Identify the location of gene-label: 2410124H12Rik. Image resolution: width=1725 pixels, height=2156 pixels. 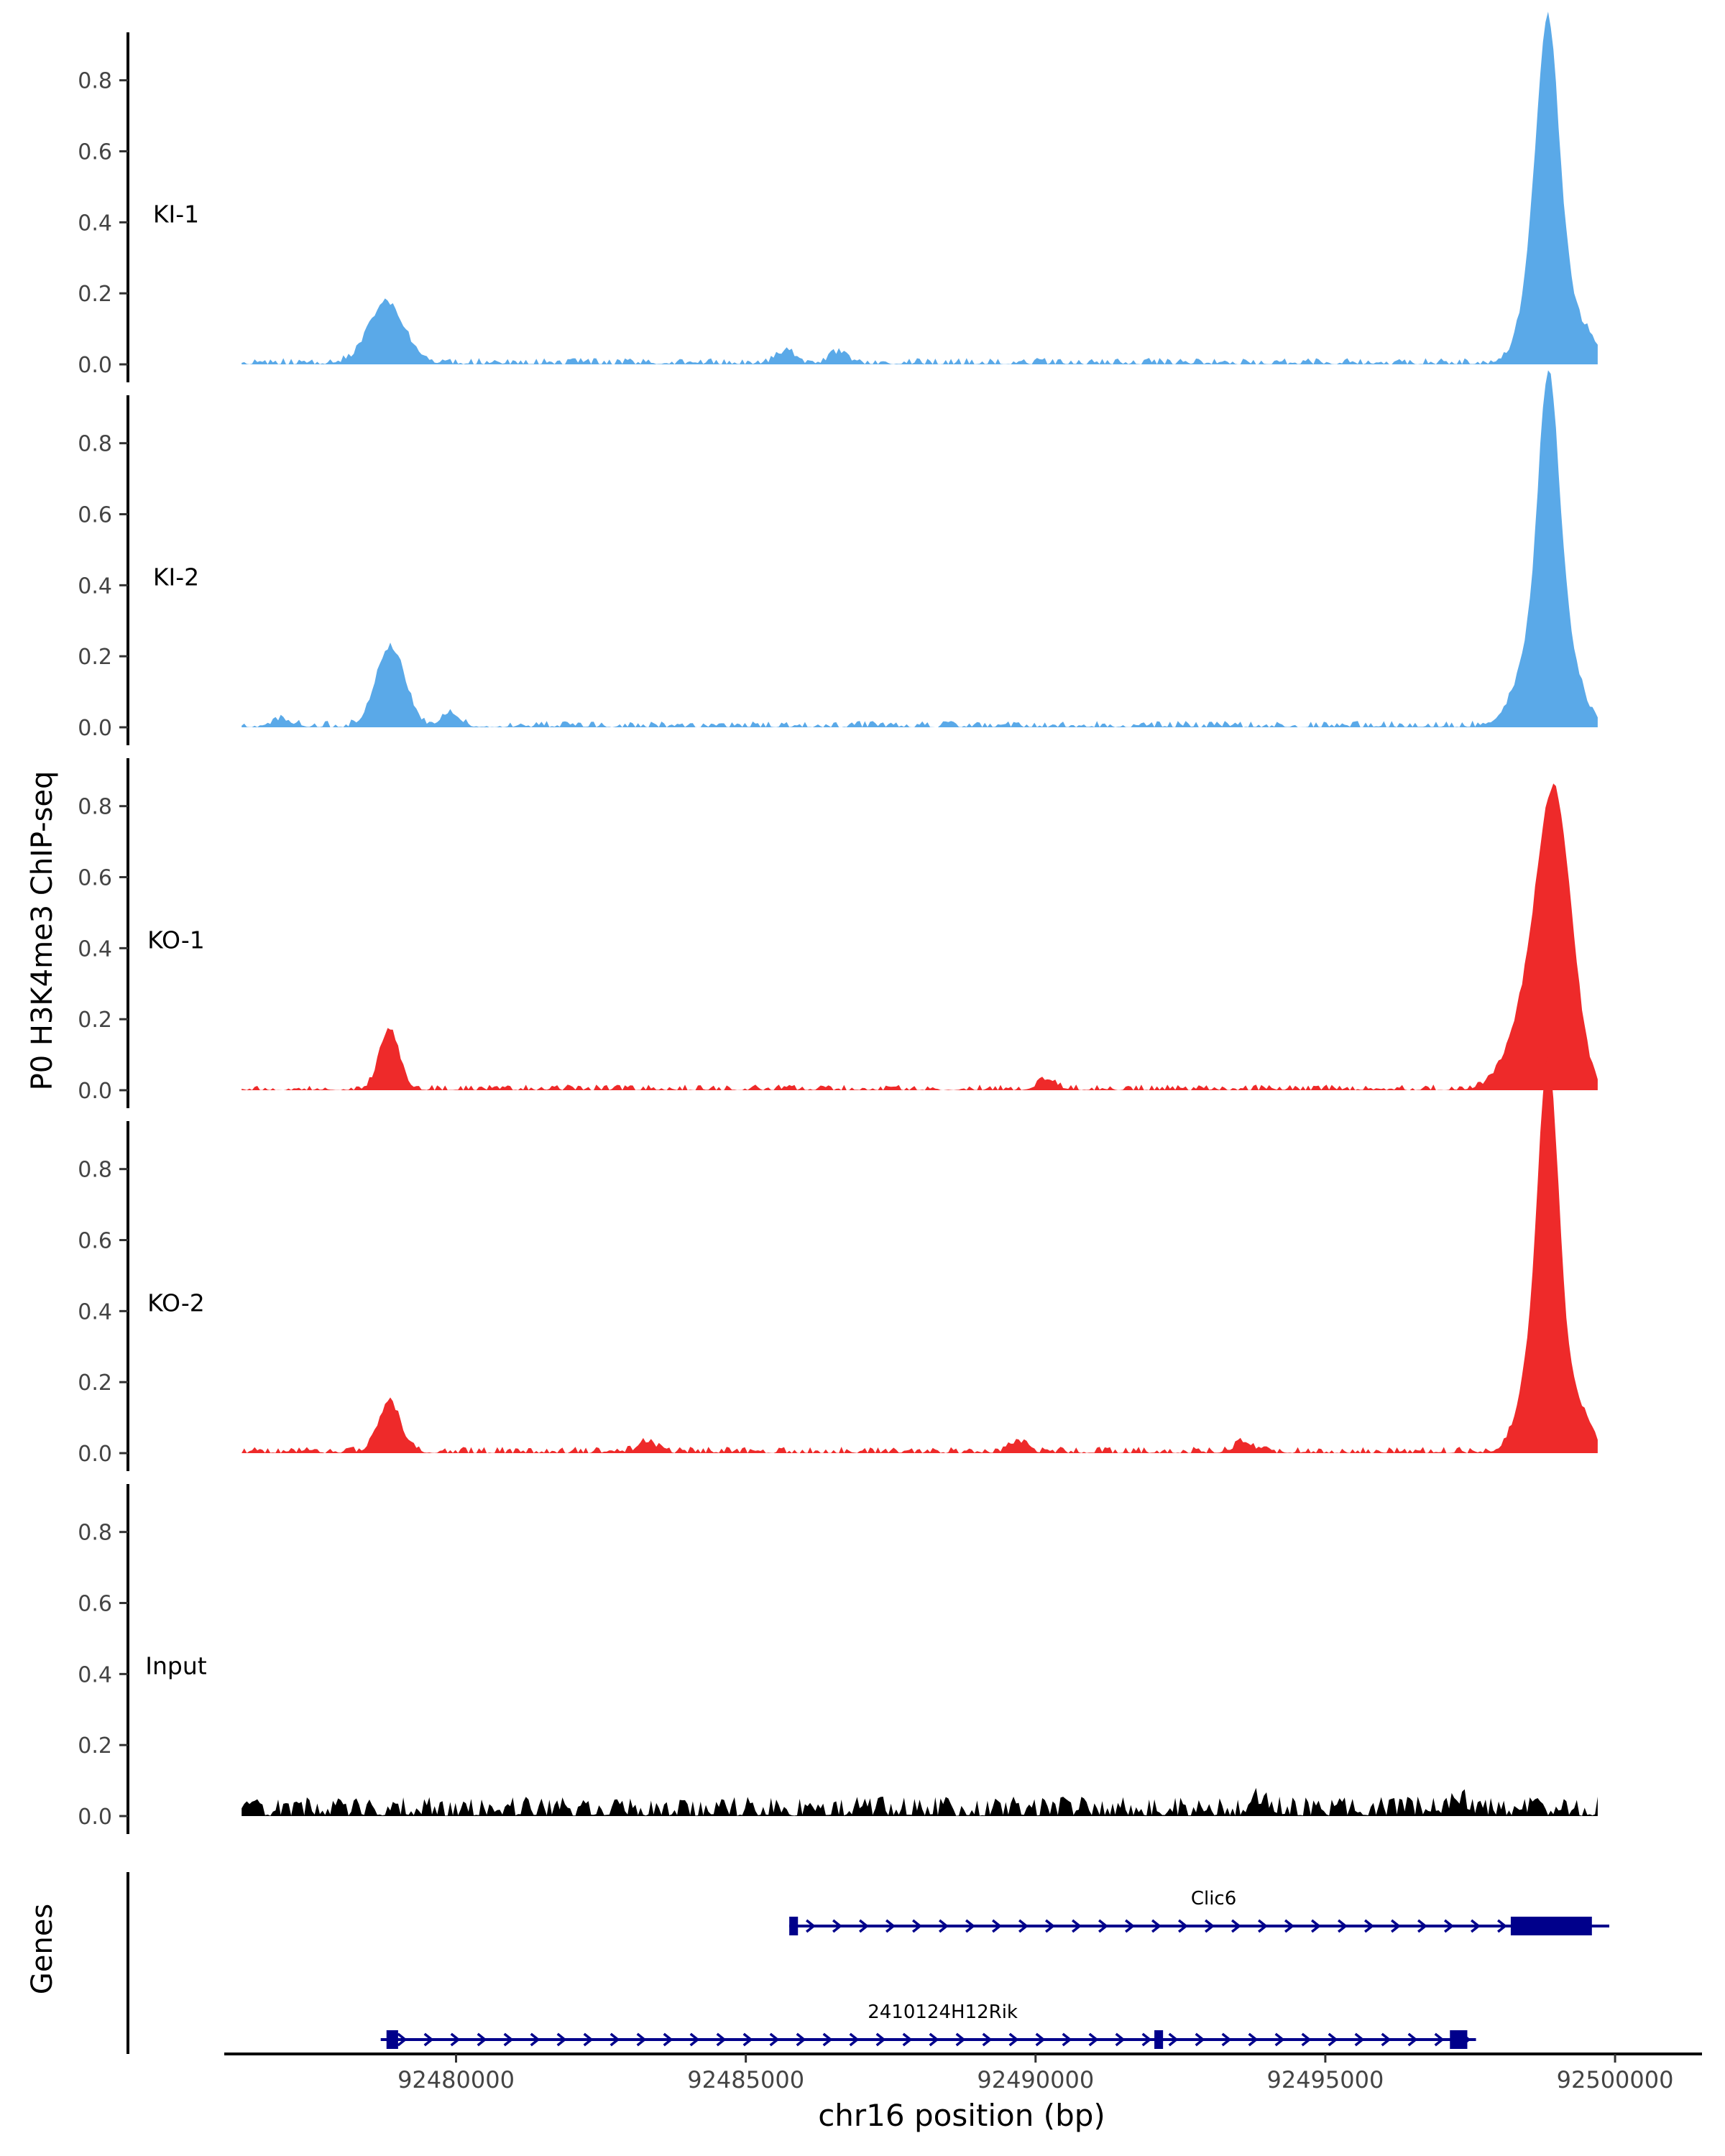
(943, 2012).